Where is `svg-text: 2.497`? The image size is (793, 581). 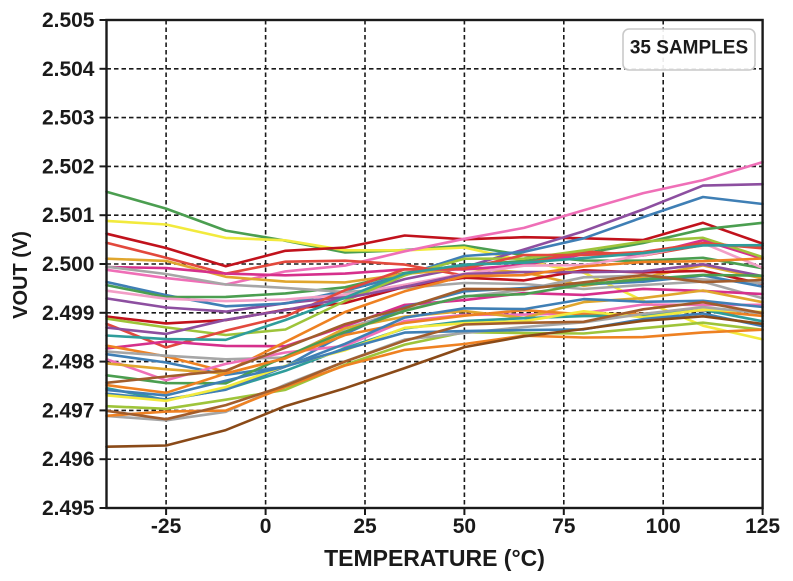
svg-text: 2.497 is located at coordinates (68, 410).